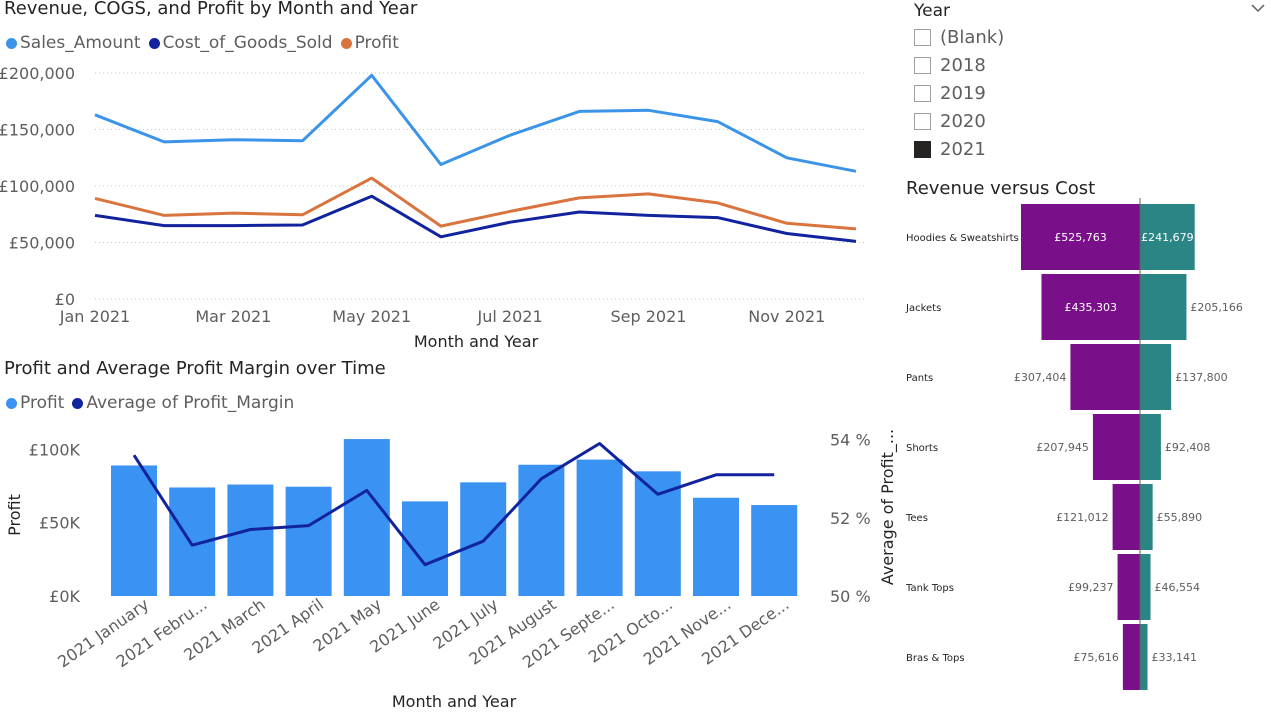 This screenshot has height=715, width=1271. What do you see at coordinates (65, 299) in the screenshot?
I see `y-tick-label: £0` at bounding box center [65, 299].